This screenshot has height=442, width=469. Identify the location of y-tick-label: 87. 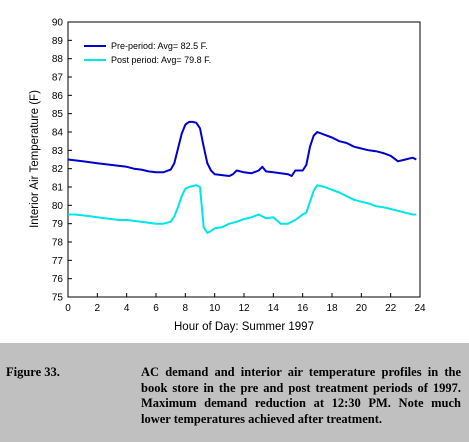
(58, 78).